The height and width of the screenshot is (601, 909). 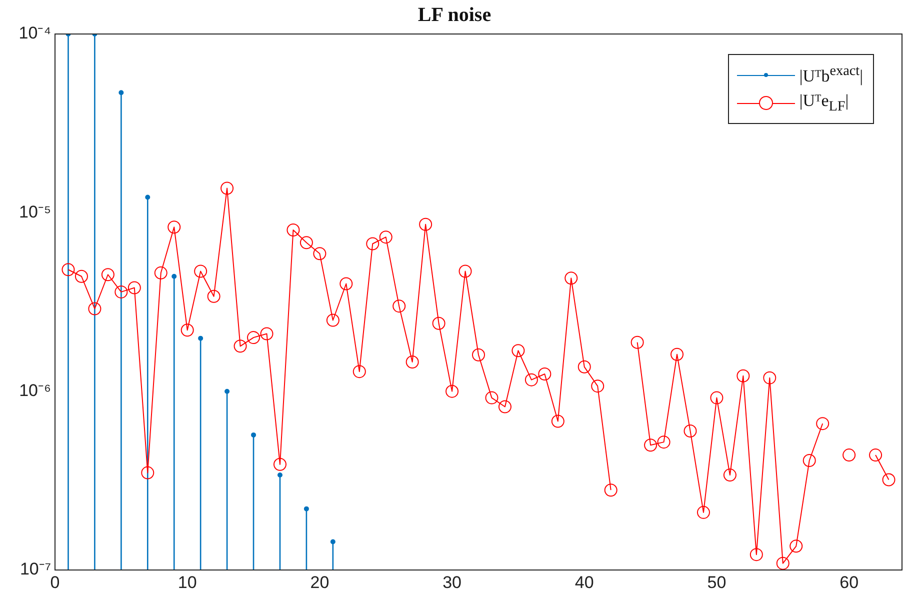 I want to click on y-tick-label: 10⁻⁵, so click(x=35, y=212).